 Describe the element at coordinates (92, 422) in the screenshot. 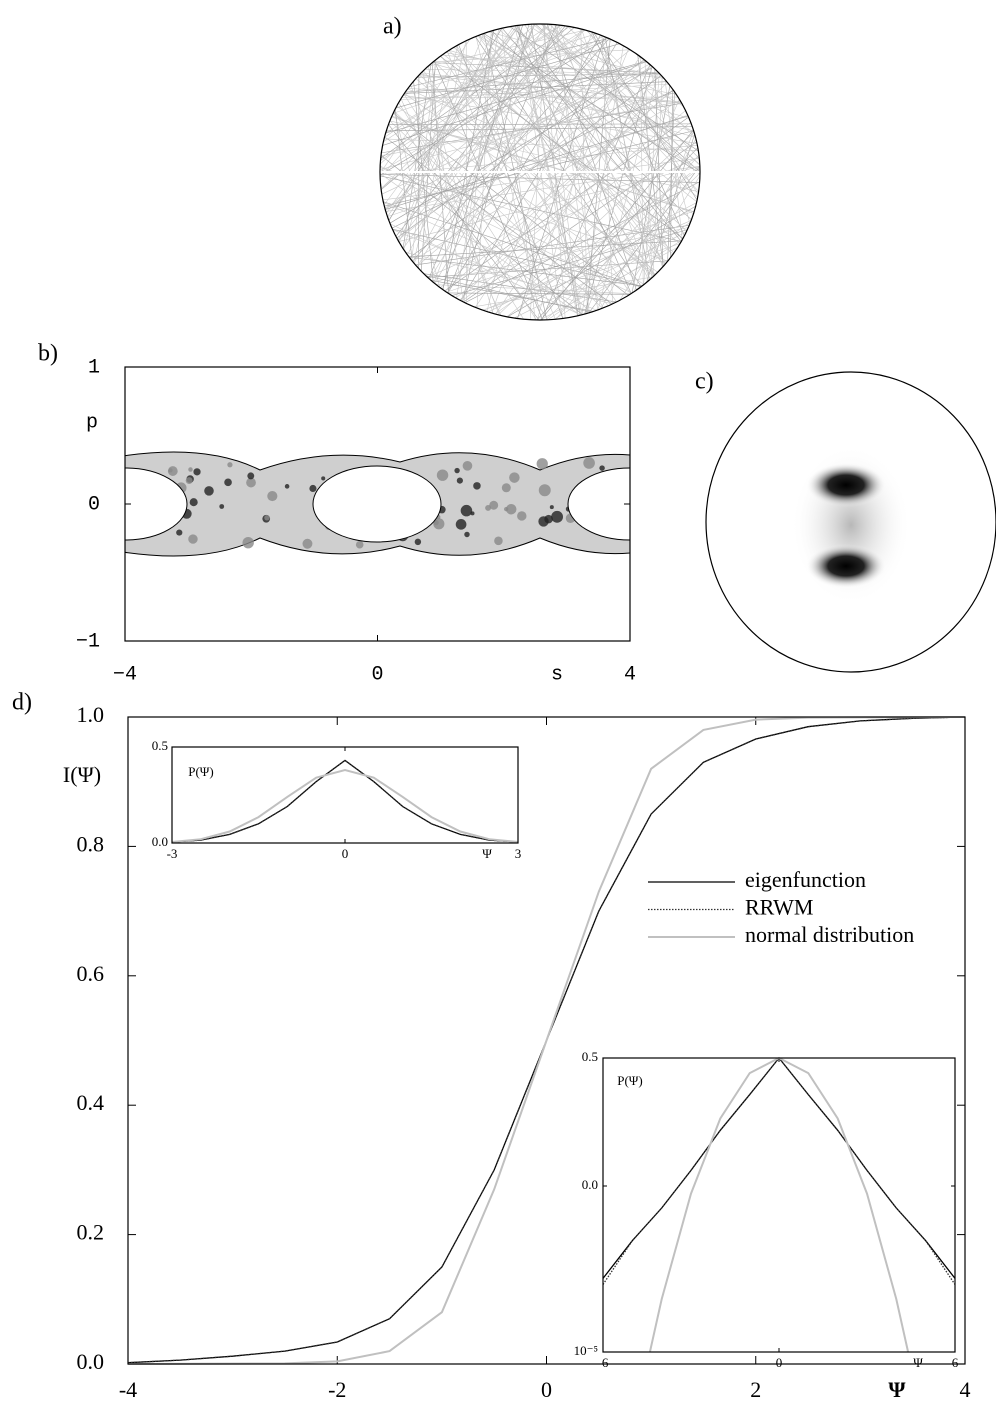

I see `y-axis-label: p` at that location.